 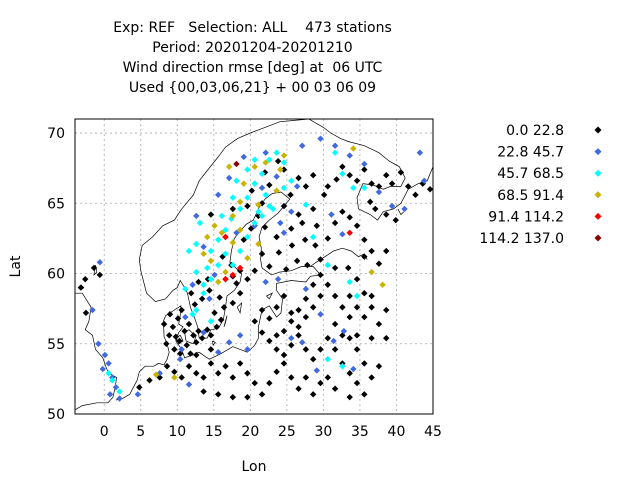 What do you see at coordinates (140, 432) in the screenshot?
I see `x-tick-label: 5` at bounding box center [140, 432].